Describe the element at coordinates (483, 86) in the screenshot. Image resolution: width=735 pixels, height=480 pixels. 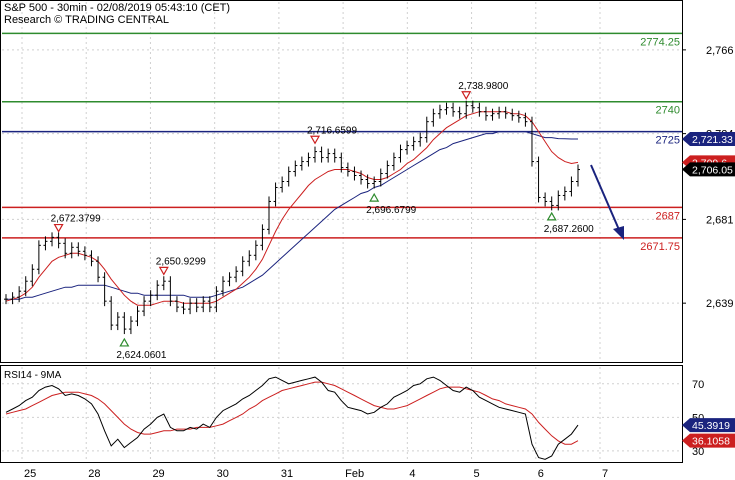
I see `annotation-label: 2,738.9800` at that location.